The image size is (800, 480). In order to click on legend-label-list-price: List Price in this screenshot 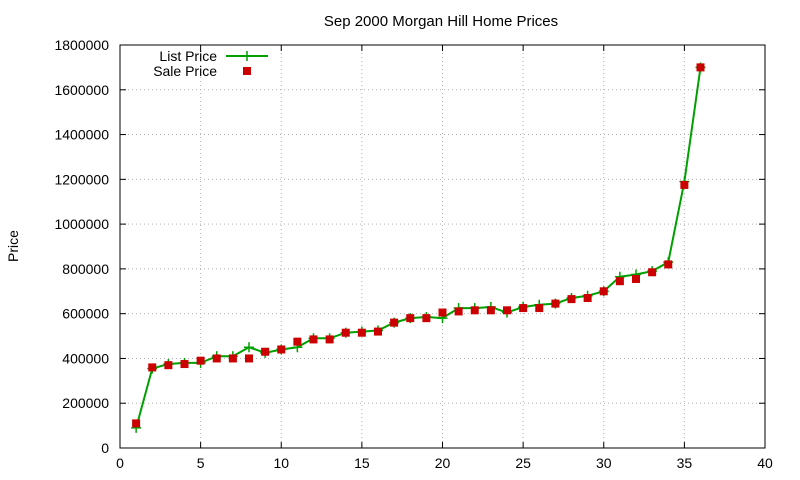, I will do `click(188, 56)`.